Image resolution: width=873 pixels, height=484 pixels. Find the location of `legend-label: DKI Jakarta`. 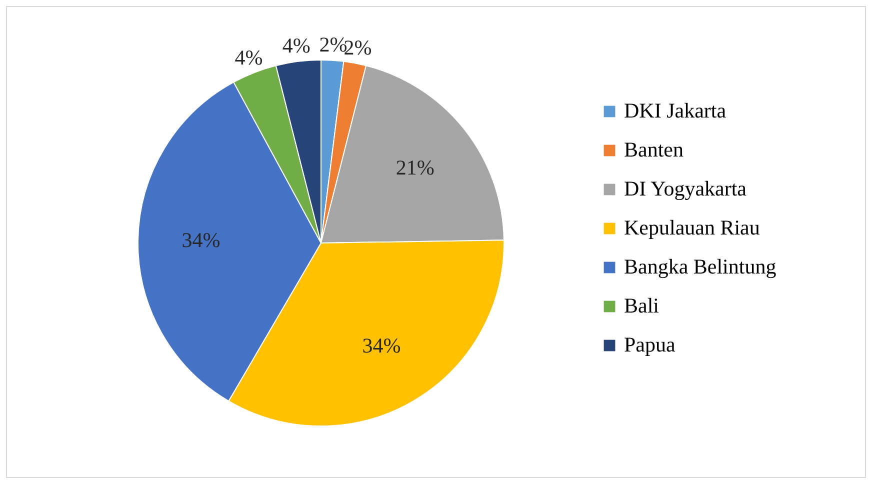

legend-label: DKI Jakarta is located at coordinates (675, 110).